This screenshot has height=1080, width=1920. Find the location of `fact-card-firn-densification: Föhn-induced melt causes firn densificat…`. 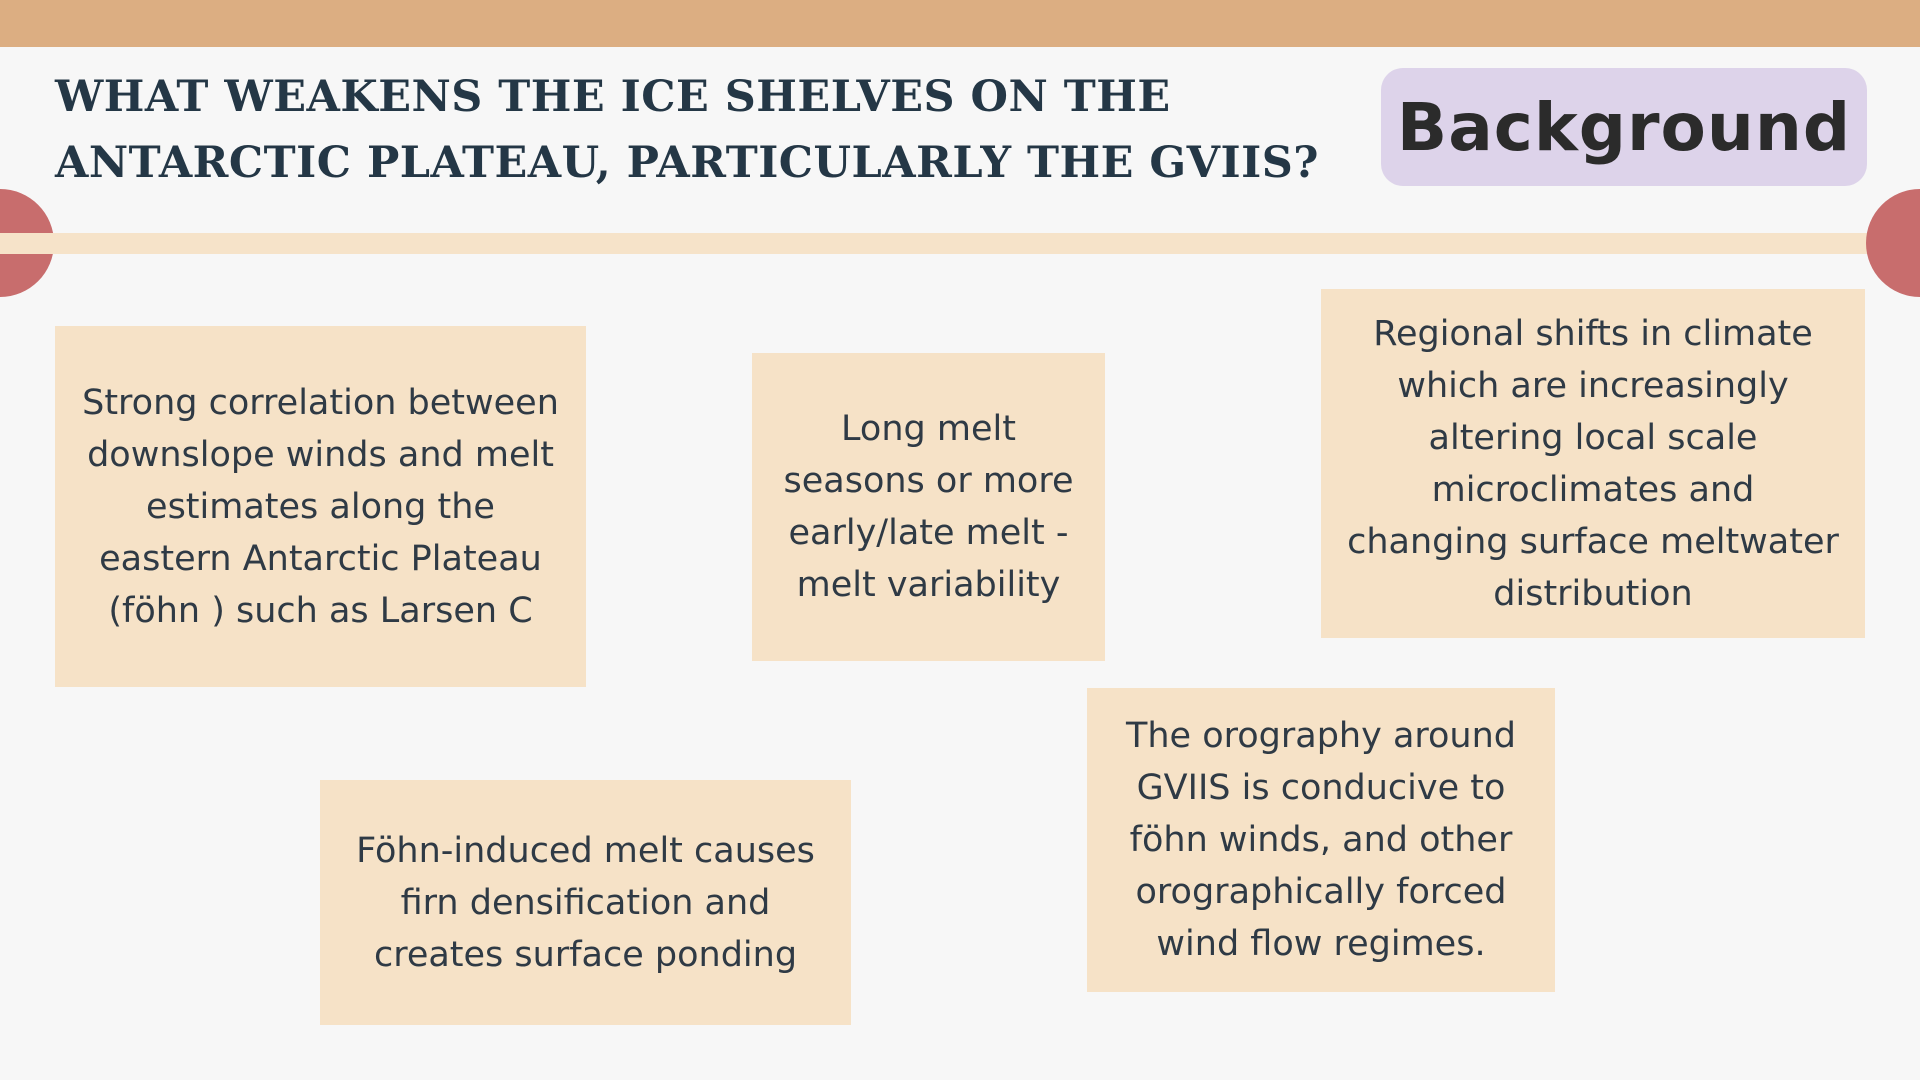

fact-card-firn-densification: Föhn-induced melt causes firn densificat… is located at coordinates (585, 902).